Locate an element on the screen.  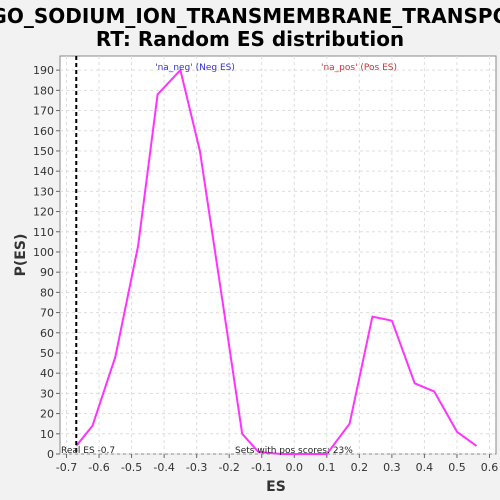
legend-neg-label: 'na_neg' (Neg ES) is located at coordinates (195, 68).